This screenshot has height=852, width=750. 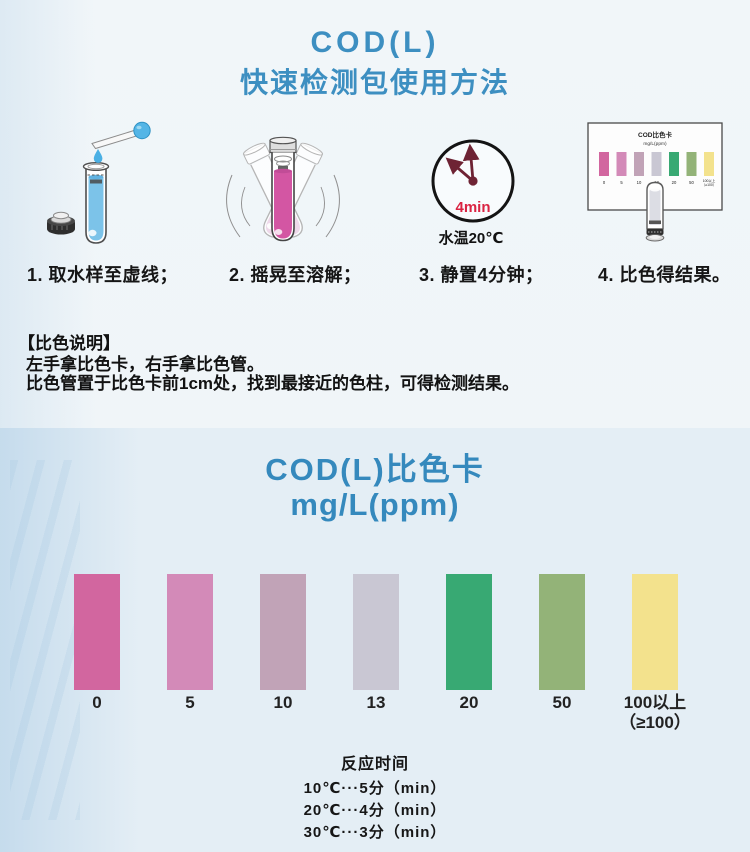 What do you see at coordinates (469, 702) in the screenshot?
I see `swatch-label-4: 20` at bounding box center [469, 702].